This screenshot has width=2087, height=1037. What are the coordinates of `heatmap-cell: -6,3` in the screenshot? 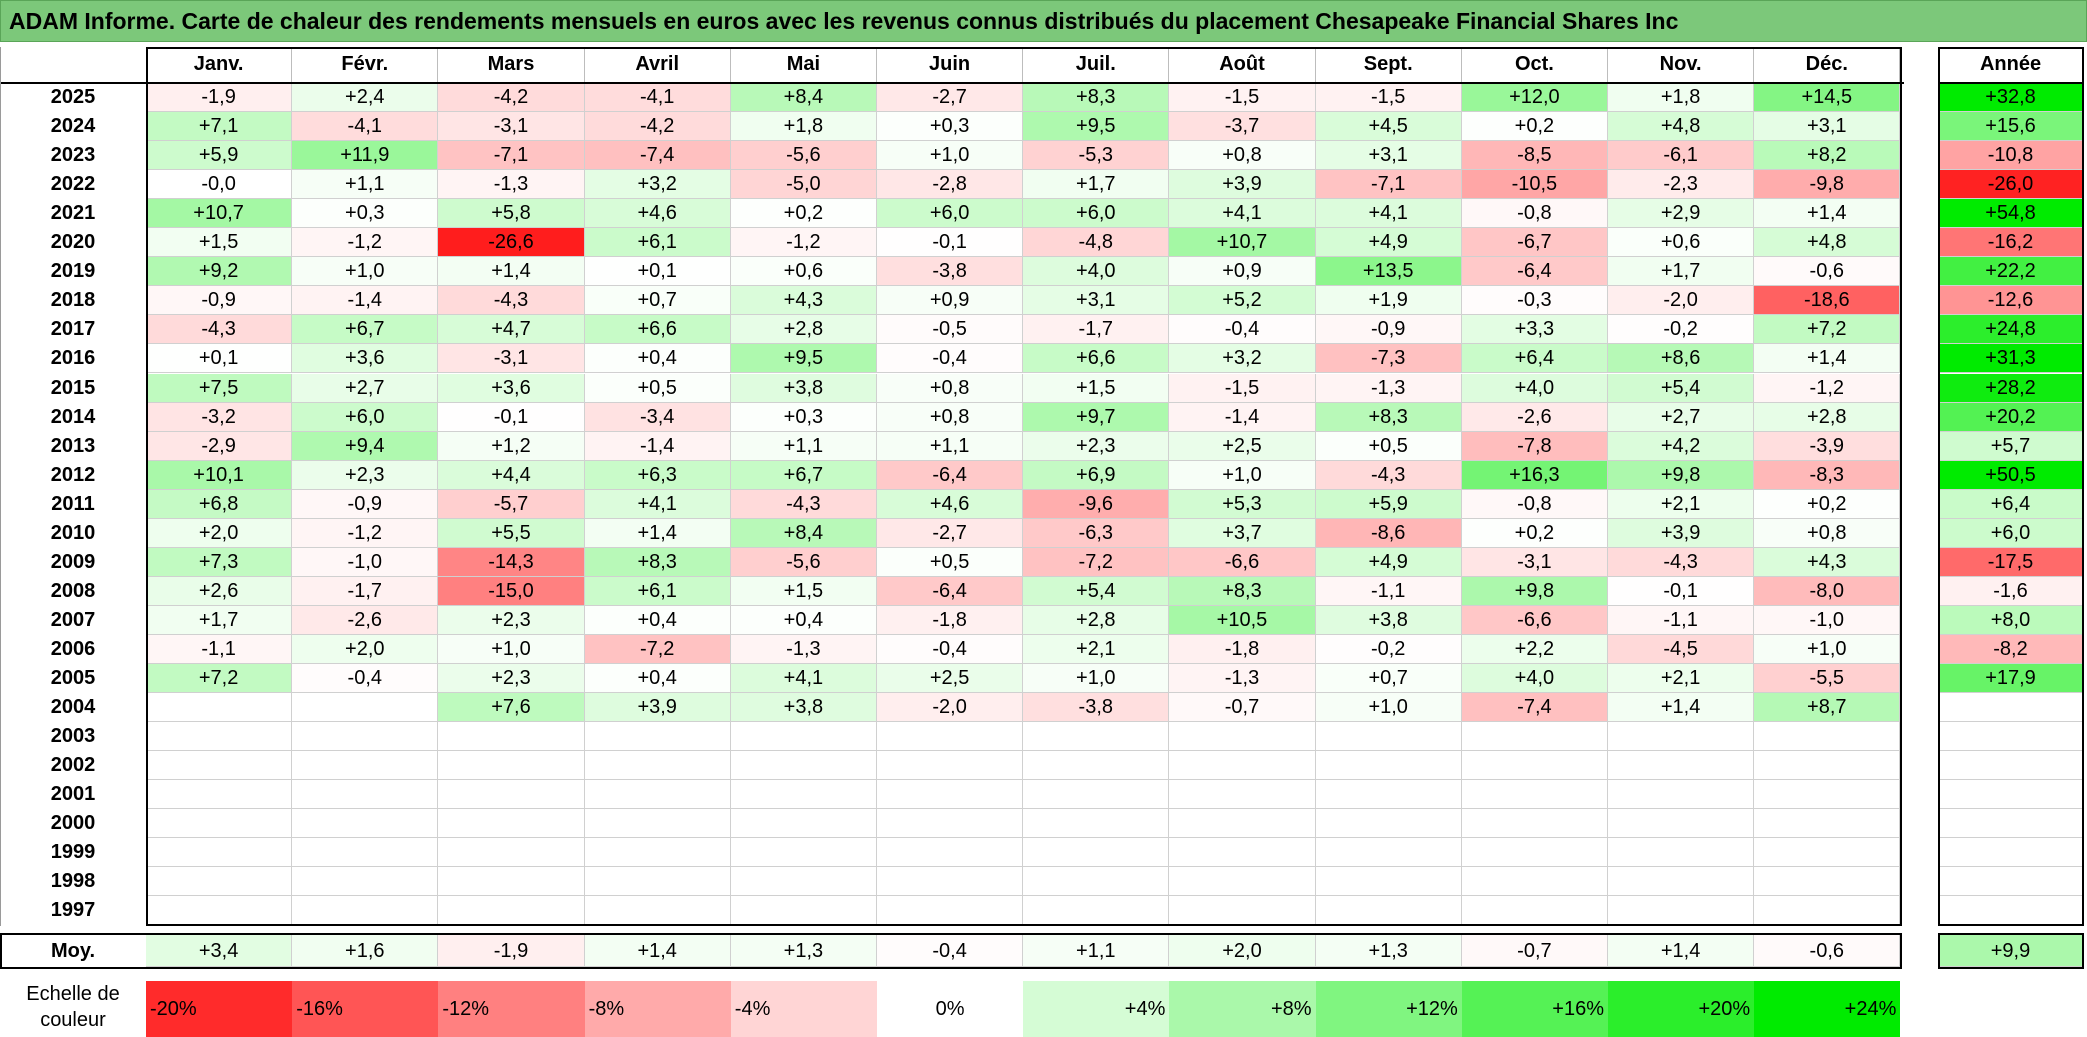 It's located at (1096, 533).